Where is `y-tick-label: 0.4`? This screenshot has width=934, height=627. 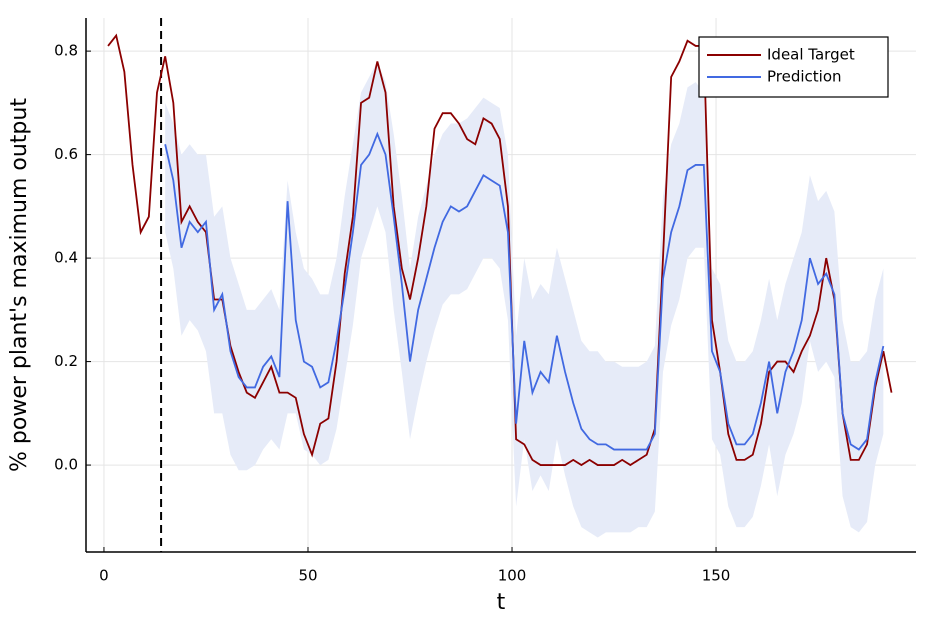
y-tick-label: 0.4 is located at coordinates (66, 258).